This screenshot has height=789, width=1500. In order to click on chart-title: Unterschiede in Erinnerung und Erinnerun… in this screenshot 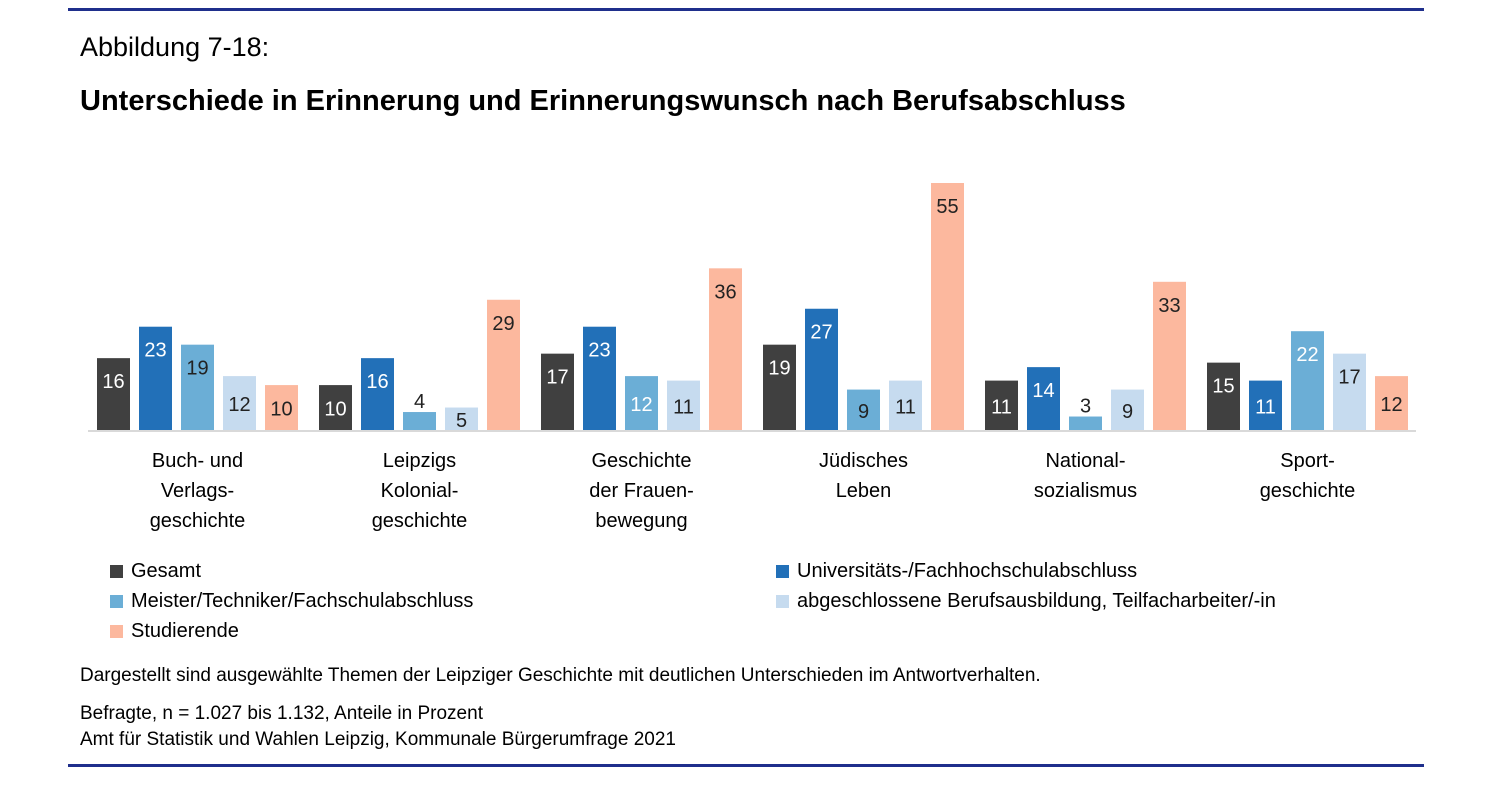, I will do `click(603, 101)`.